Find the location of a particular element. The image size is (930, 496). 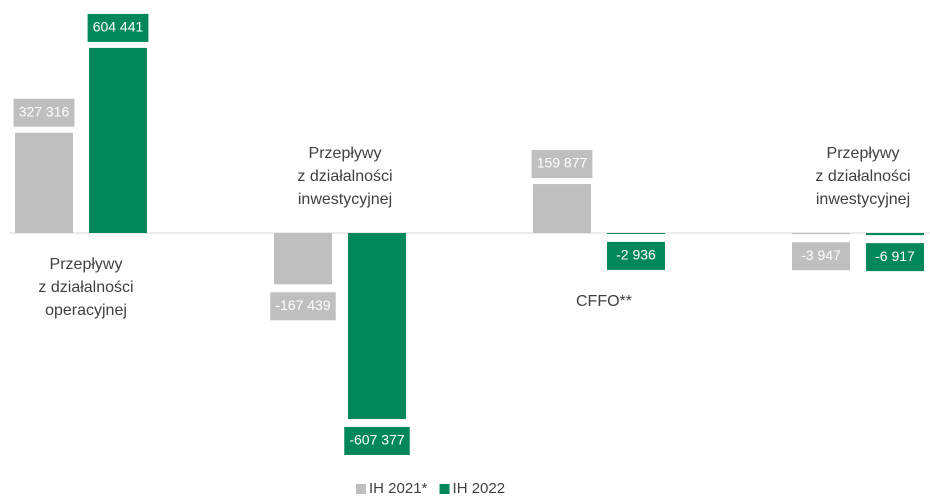

value-label: -2 936 is located at coordinates (636, 255).